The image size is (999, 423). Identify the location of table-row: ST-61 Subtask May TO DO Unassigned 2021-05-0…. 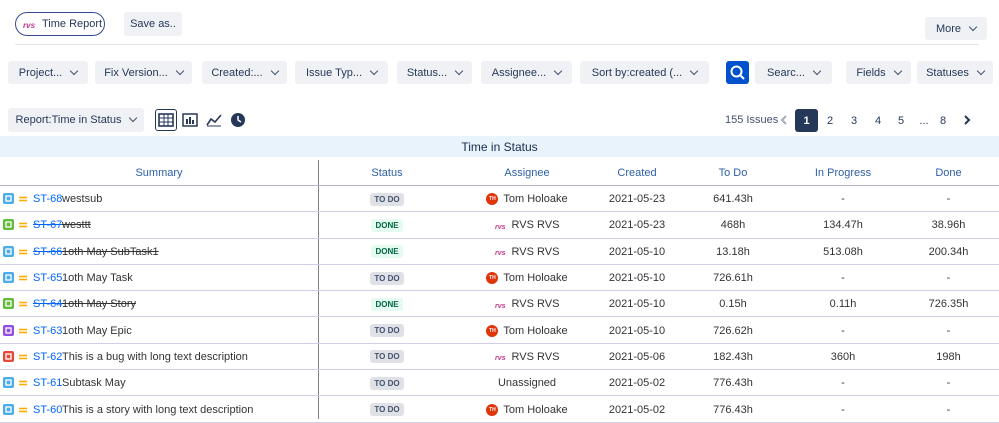
(499, 383).